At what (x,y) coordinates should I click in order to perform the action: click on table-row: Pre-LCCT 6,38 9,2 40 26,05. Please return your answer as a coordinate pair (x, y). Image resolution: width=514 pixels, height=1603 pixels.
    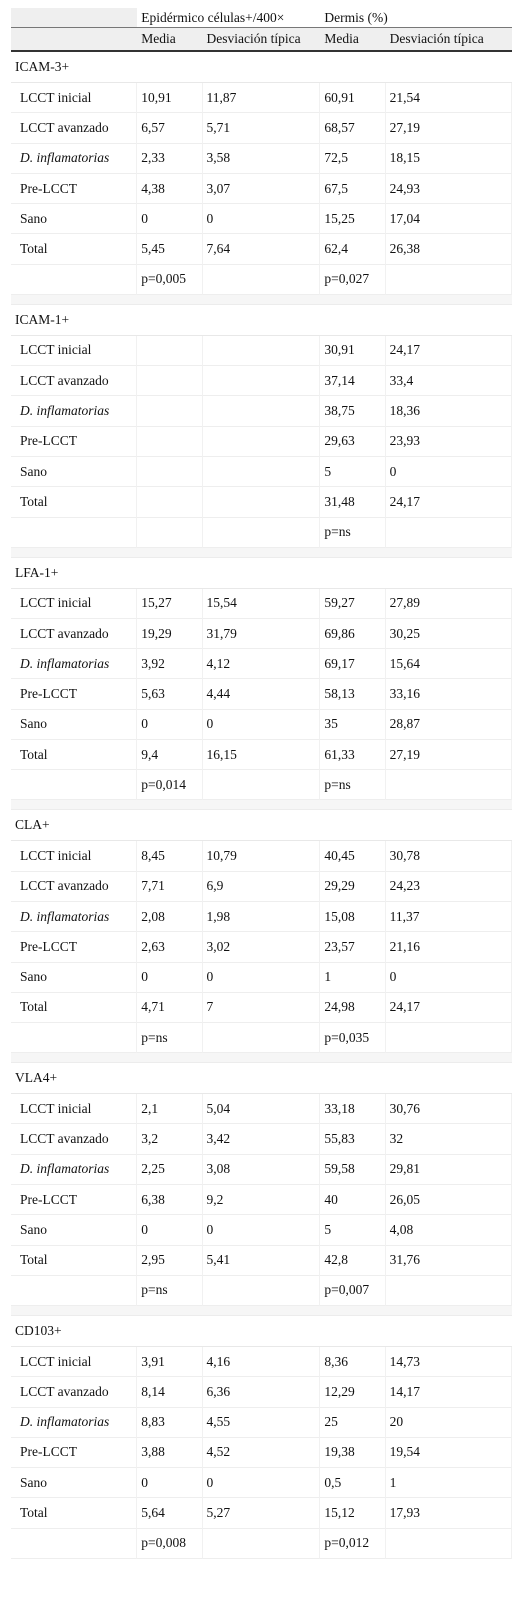
    Looking at the image, I should click on (261, 1200).